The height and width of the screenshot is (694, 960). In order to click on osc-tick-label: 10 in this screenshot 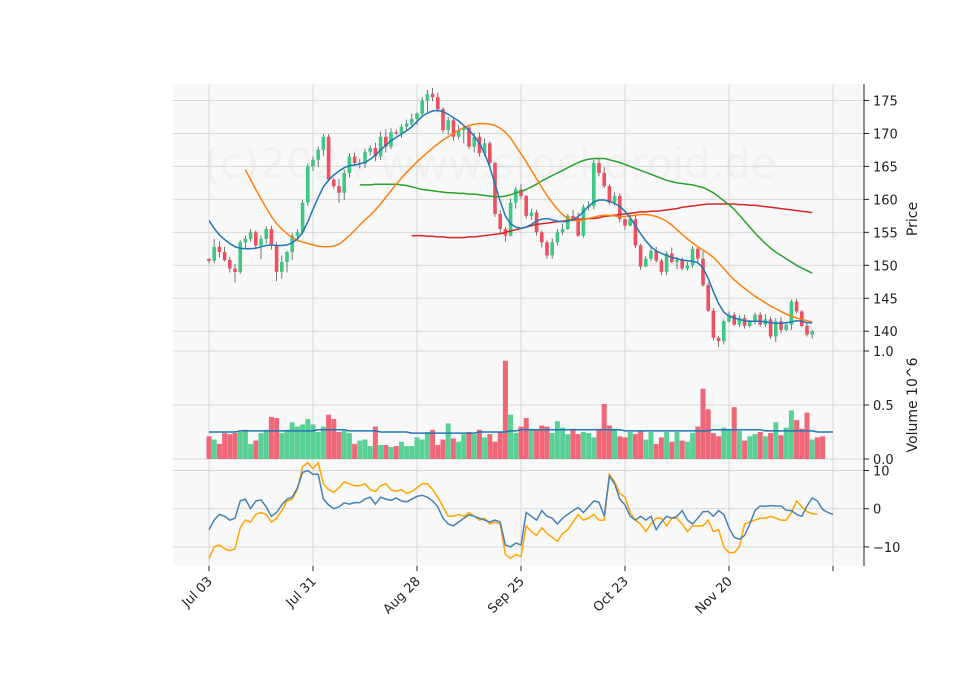, I will do `click(881, 471)`.